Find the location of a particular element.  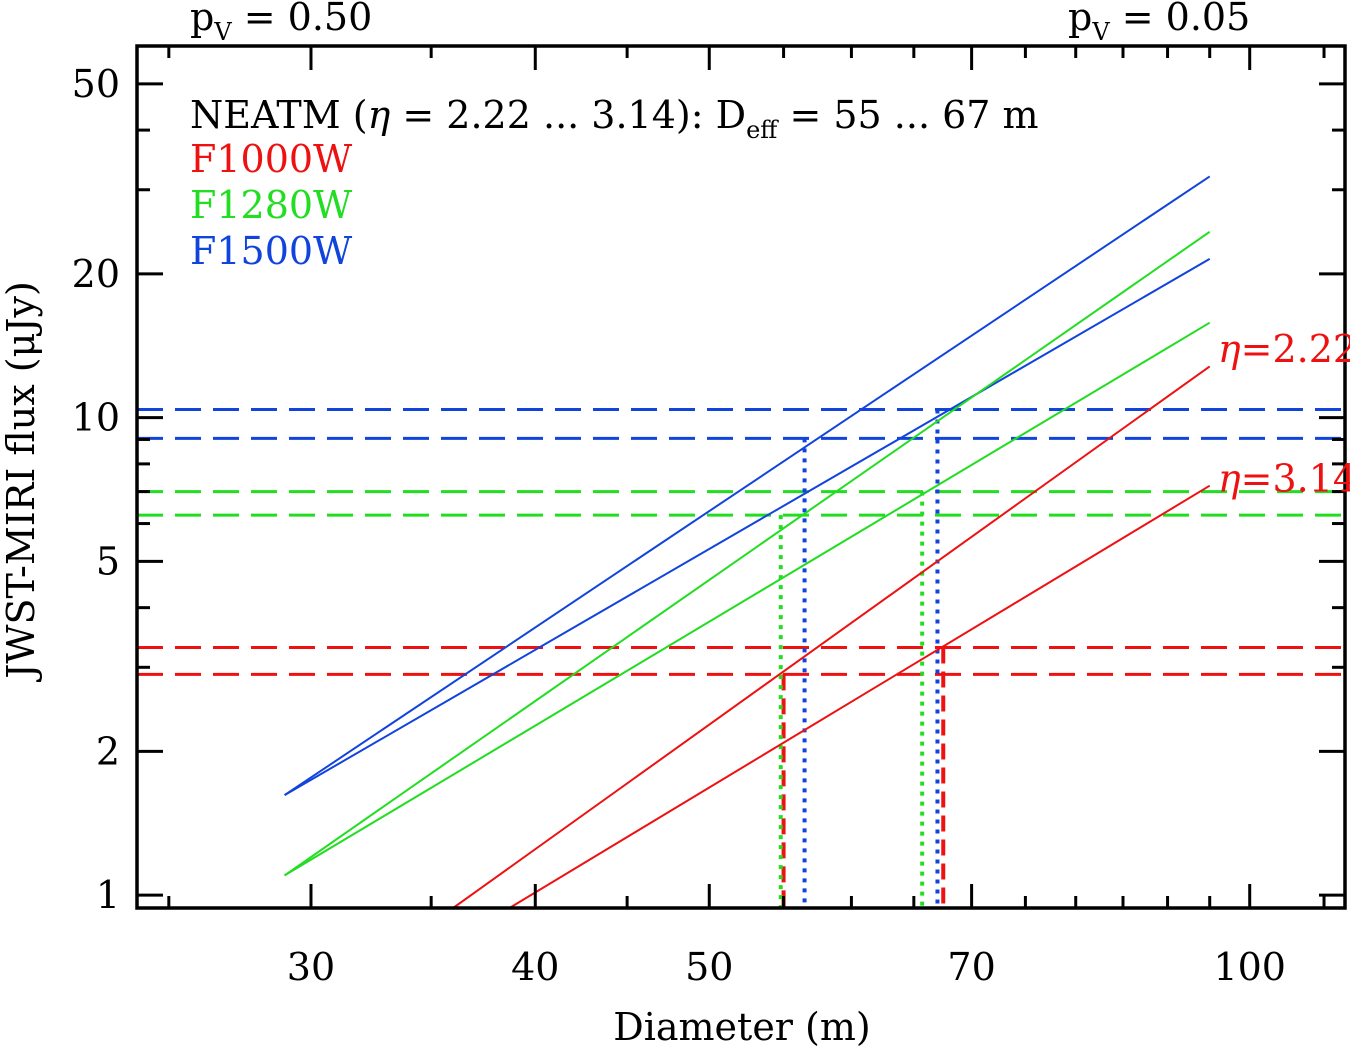

albedo-label-0: pV = 0.50 is located at coordinates (281, 23).